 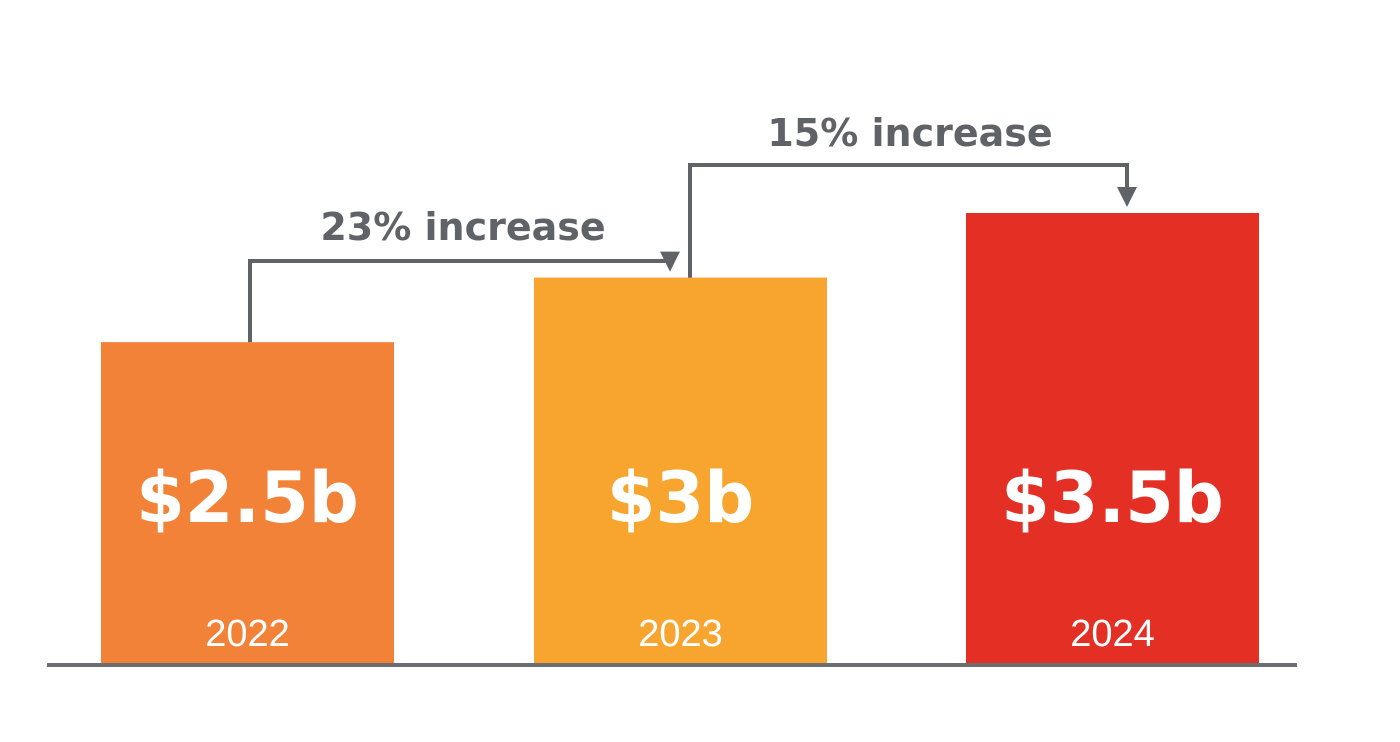 I want to click on bar-2023, so click(x=680, y=471).